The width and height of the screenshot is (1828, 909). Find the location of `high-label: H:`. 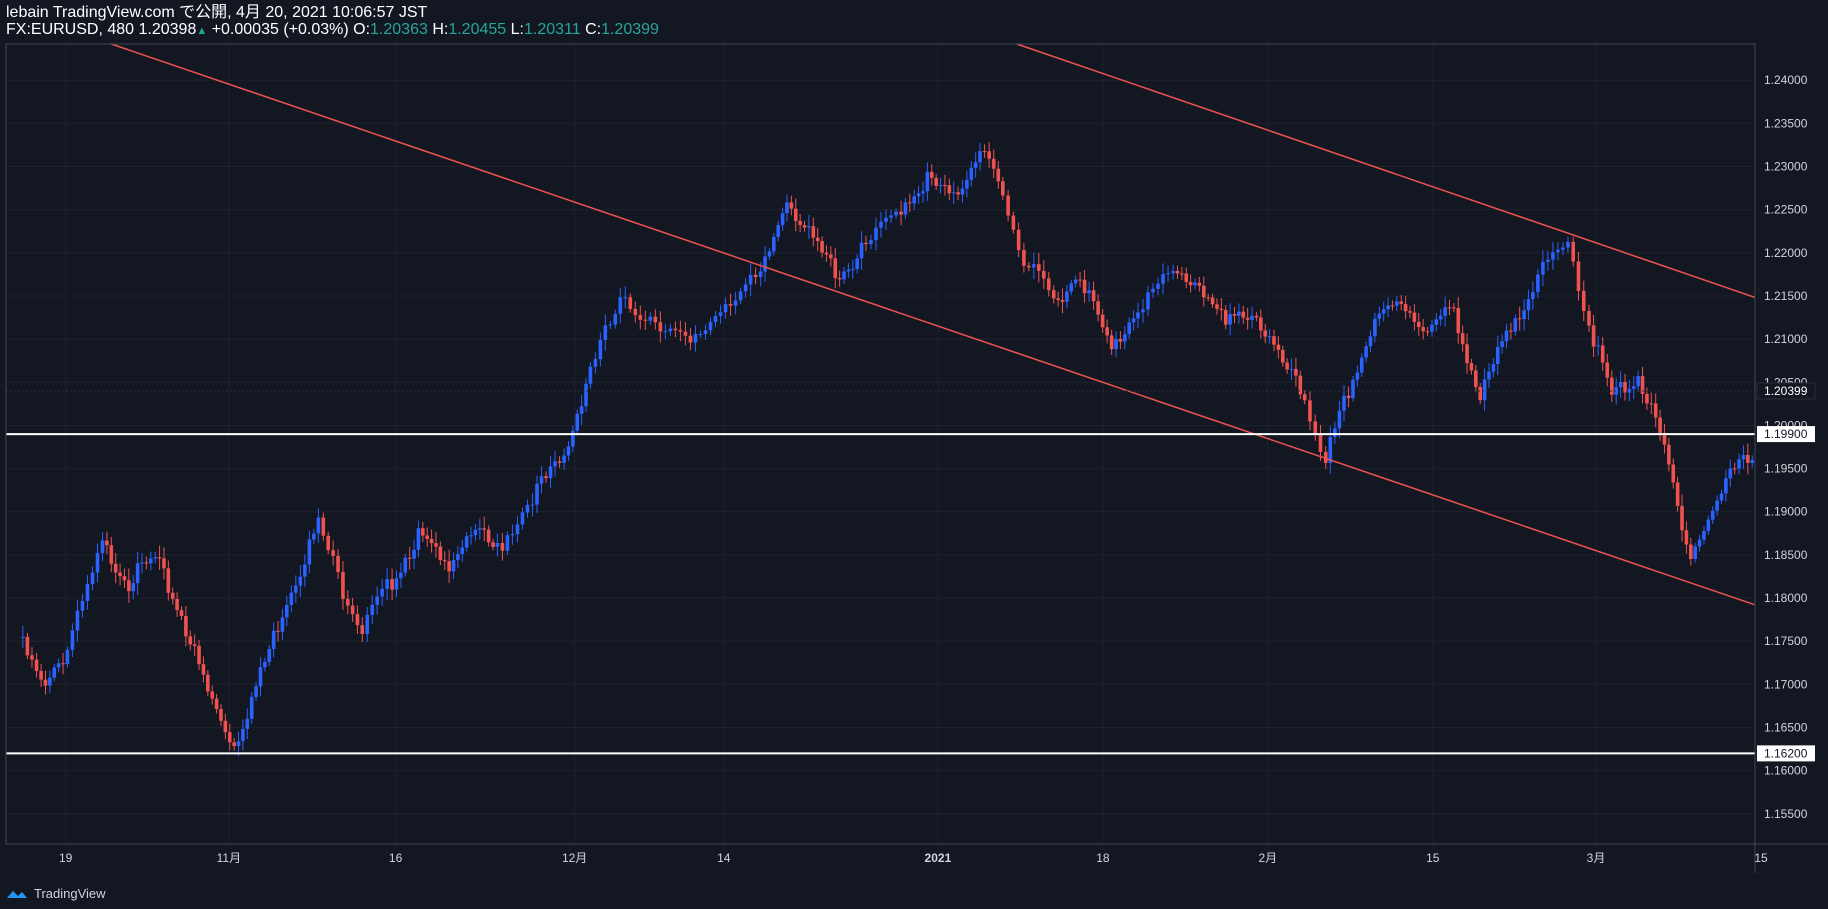

high-label: H: is located at coordinates (440, 29).